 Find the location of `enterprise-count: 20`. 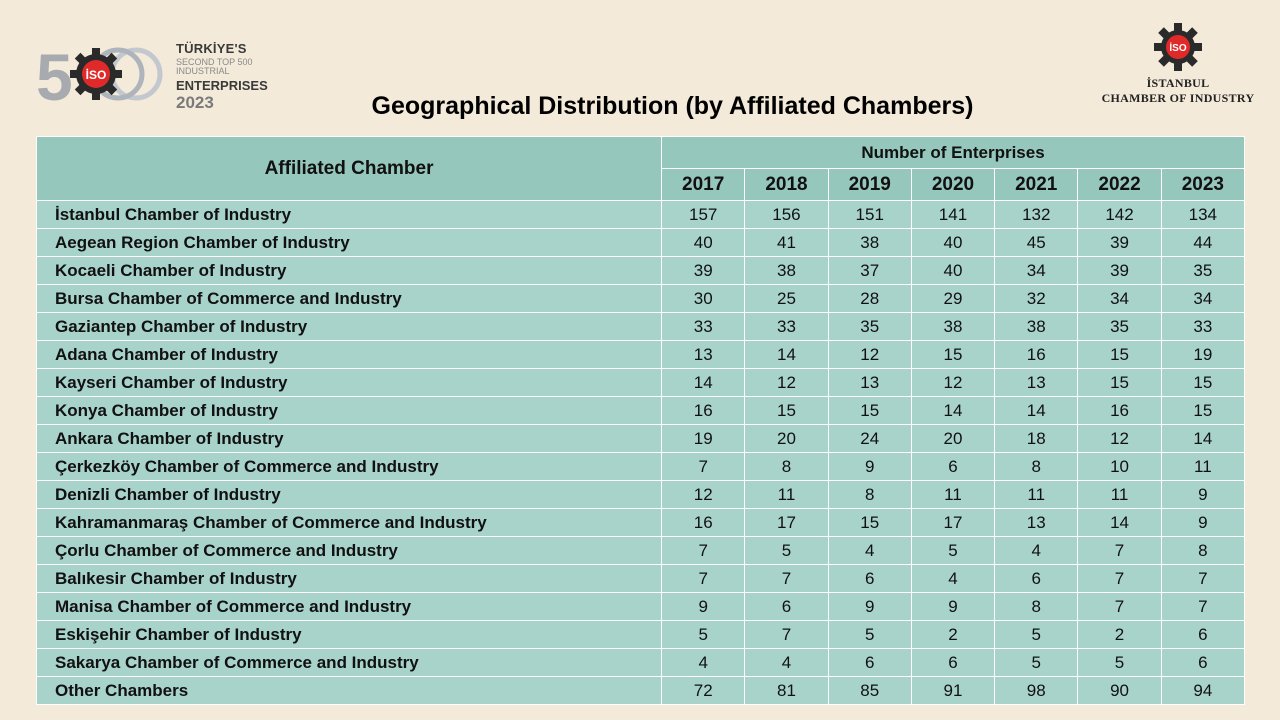

enterprise-count: 20 is located at coordinates (953, 438).